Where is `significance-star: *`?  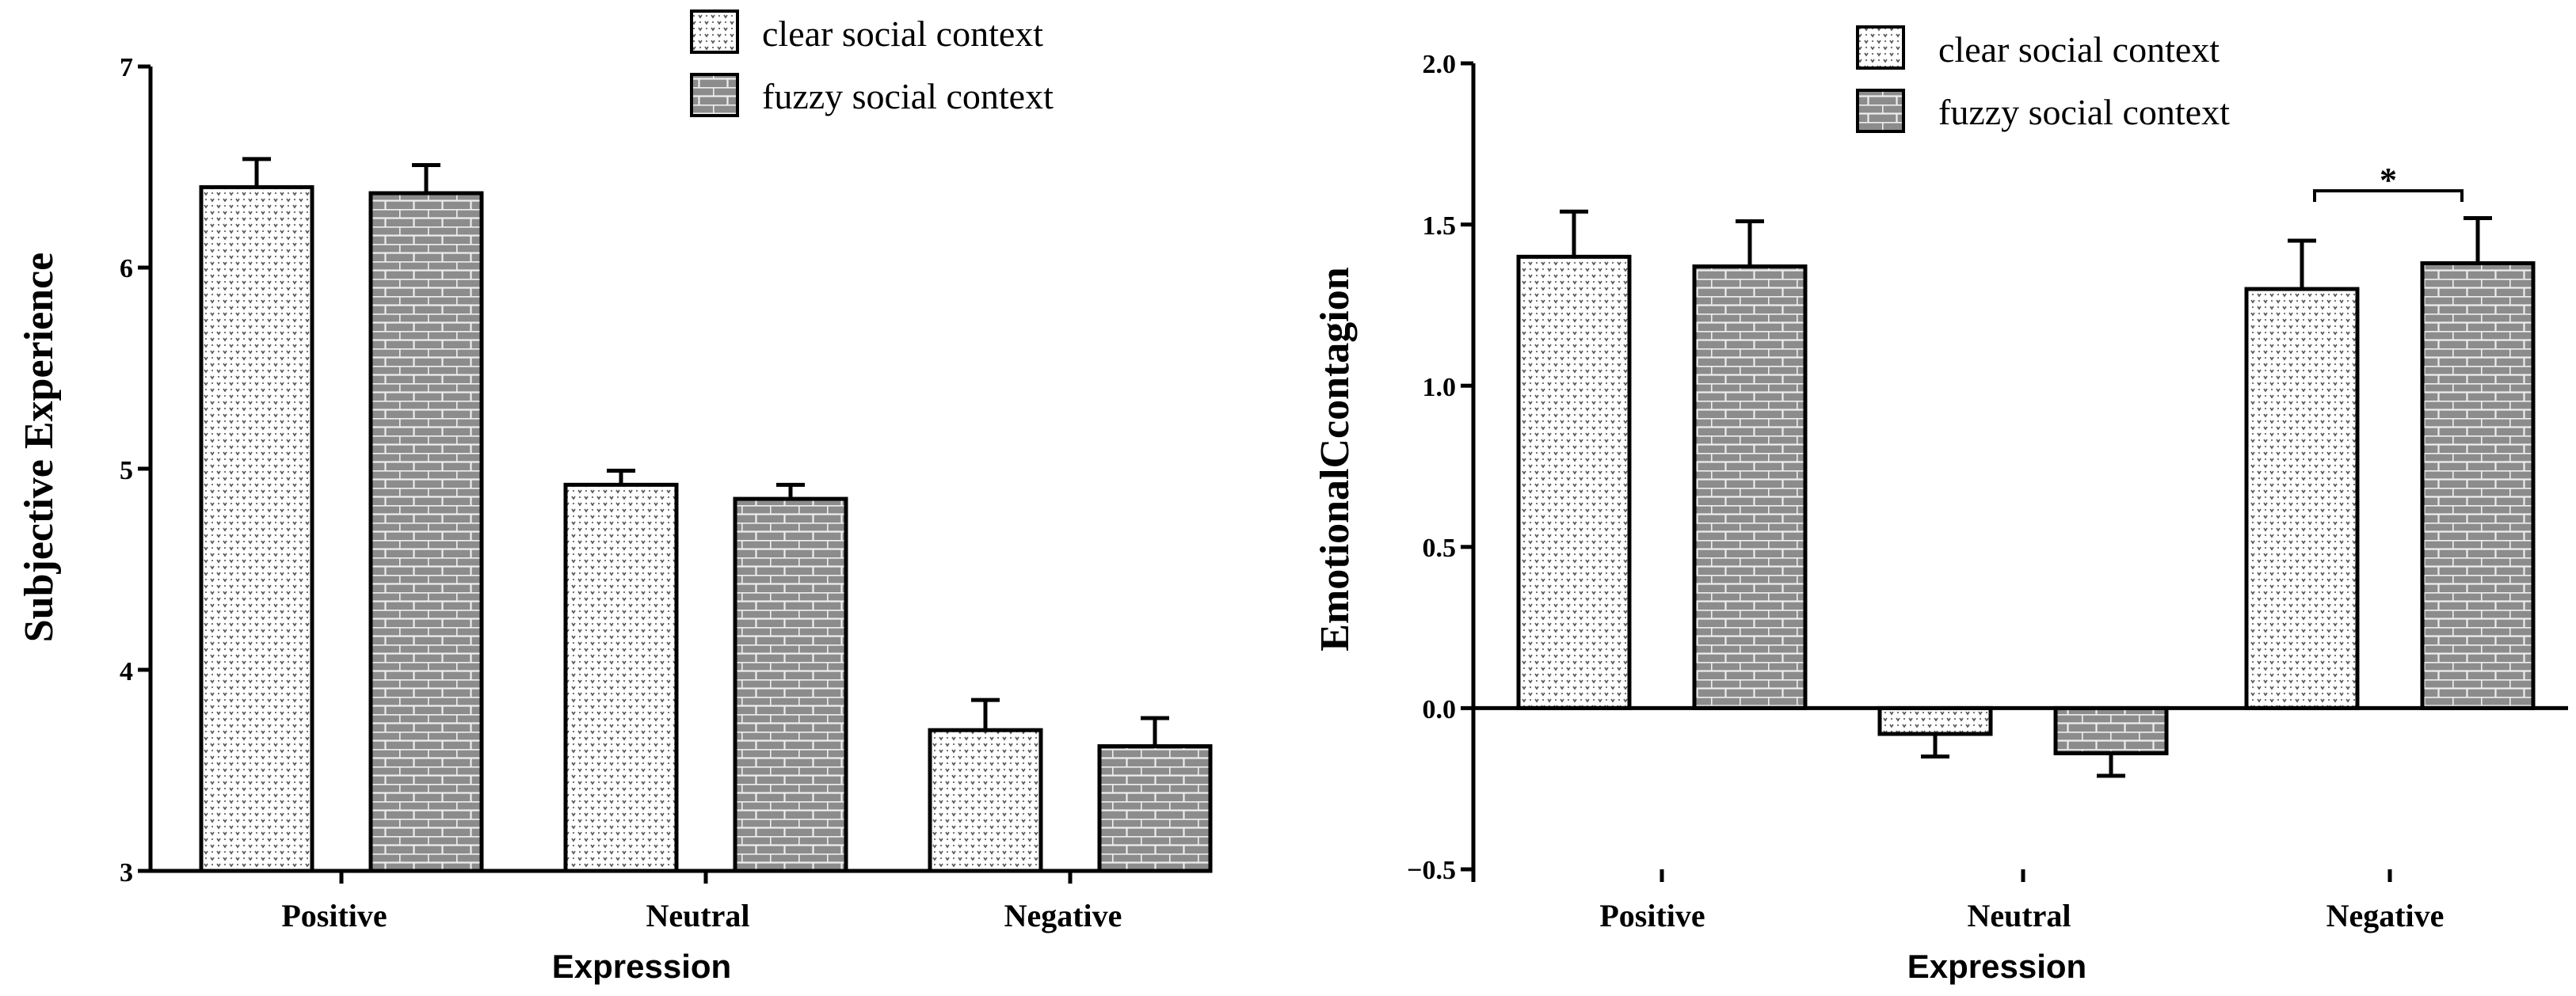 significance-star: * is located at coordinates (2388, 180).